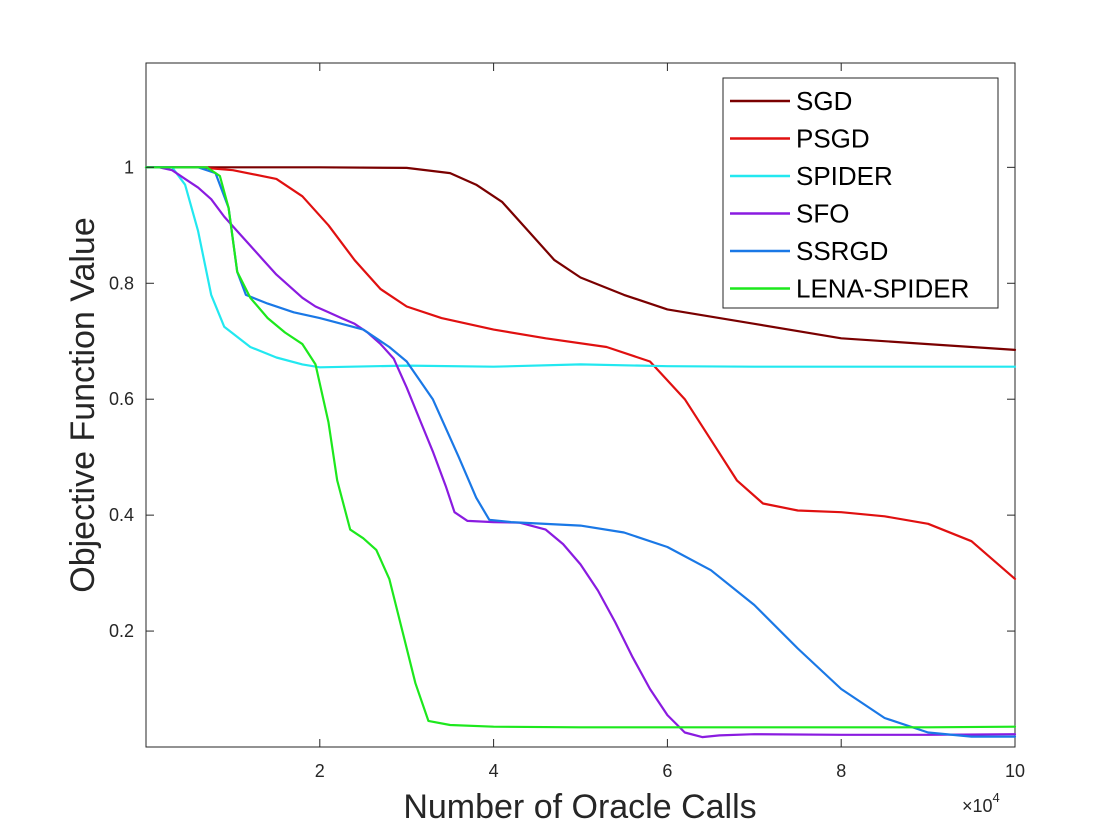  Describe the element at coordinates (833, 139) in the screenshot. I see `legend-label: PSGD` at that location.